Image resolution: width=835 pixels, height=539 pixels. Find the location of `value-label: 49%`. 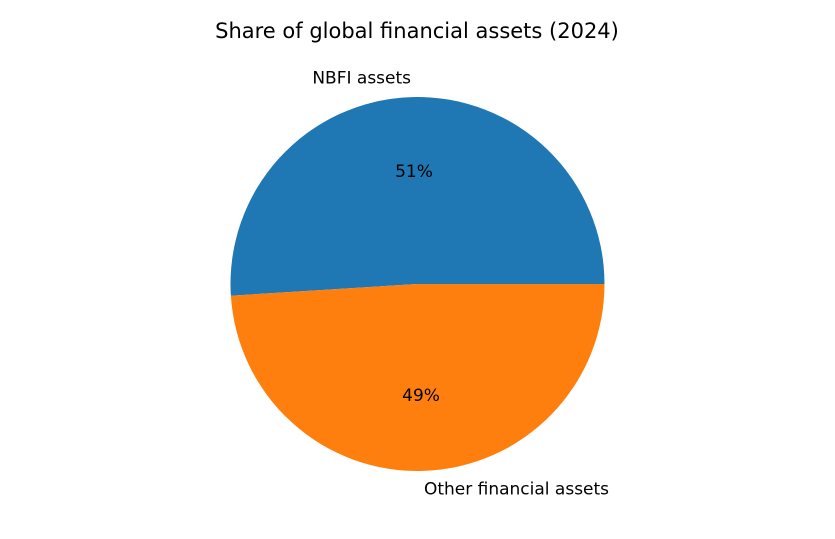

value-label: 49% is located at coordinates (421, 396).